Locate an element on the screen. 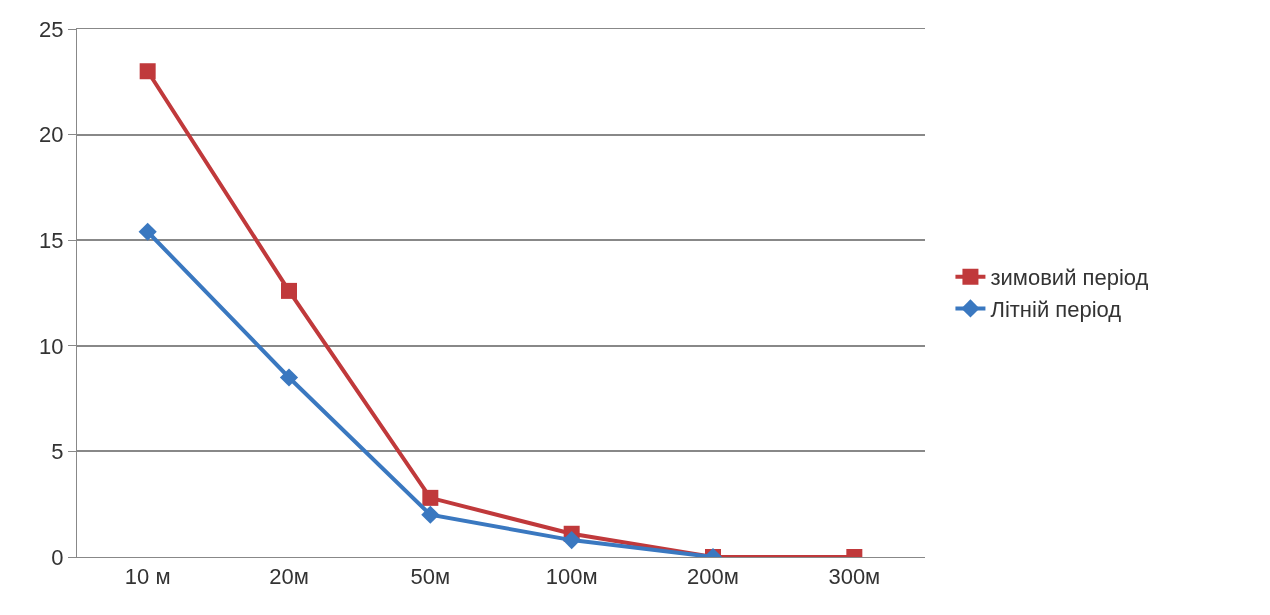  y-tick-label: 10 is located at coordinates (51, 346).